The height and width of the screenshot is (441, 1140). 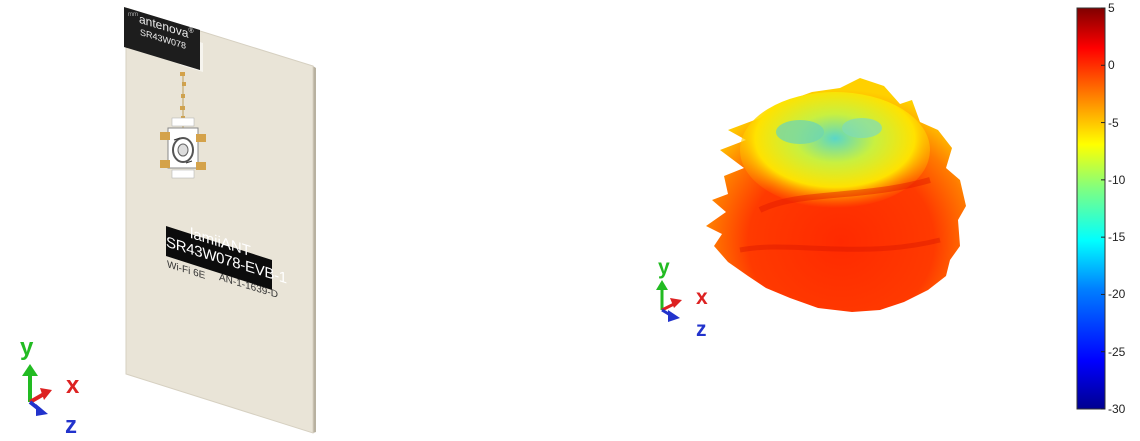 What do you see at coordinates (1117, 179) in the screenshot?
I see `colorbar-tick-label: -10` at bounding box center [1117, 179].